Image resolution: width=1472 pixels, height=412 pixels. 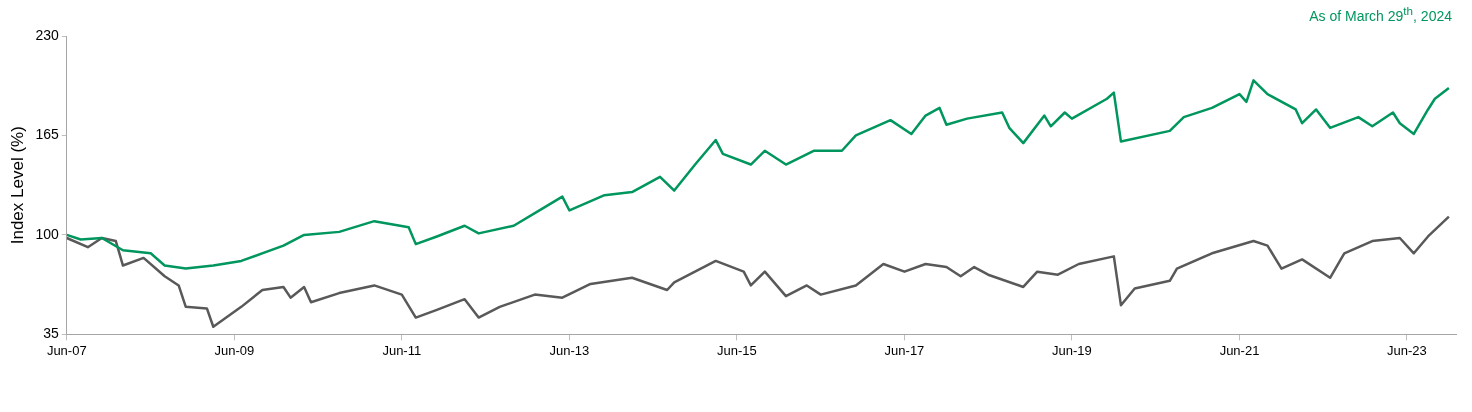 What do you see at coordinates (47, 233) in the screenshot?
I see `y-tick-label: 100` at bounding box center [47, 233].